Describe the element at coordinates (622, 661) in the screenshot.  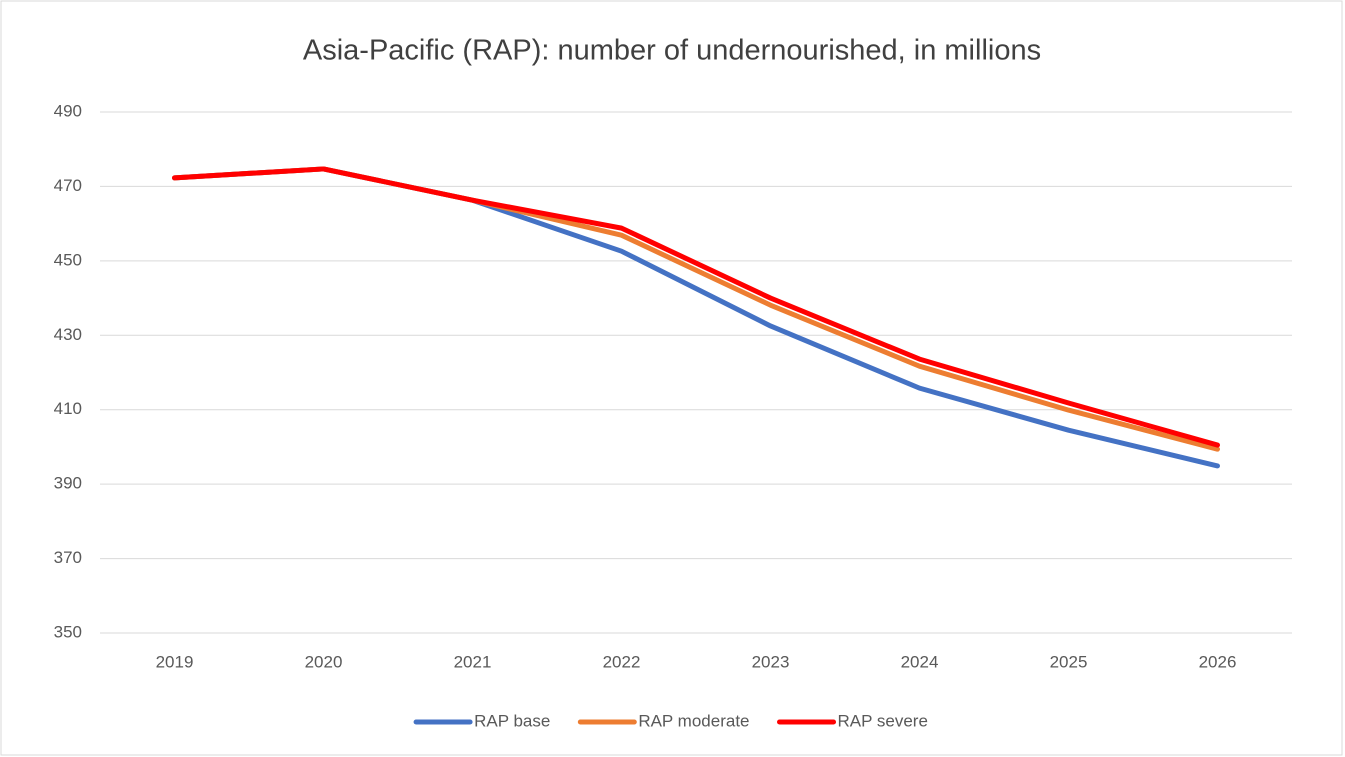
I see `x-tick-label: 2022` at that location.